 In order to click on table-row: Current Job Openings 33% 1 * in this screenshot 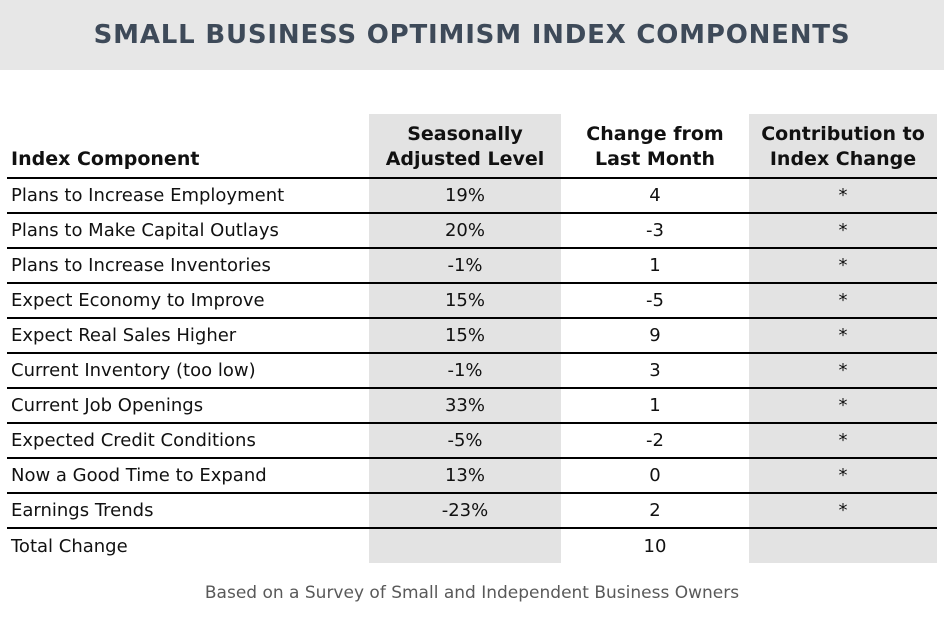, I will do `click(472, 406)`.